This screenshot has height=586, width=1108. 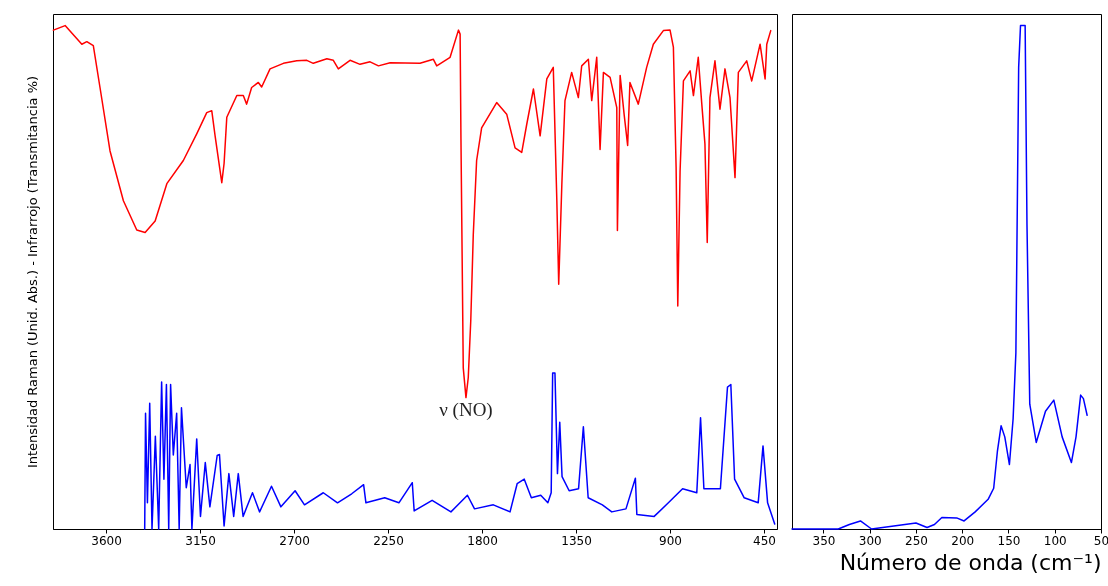 What do you see at coordinates (32, 272) in the screenshot?
I see `y-axis-title: Intensidad Raman (Unid. Abs.) - Infrarrojo (Transmitancia %)` at bounding box center [32, 272].